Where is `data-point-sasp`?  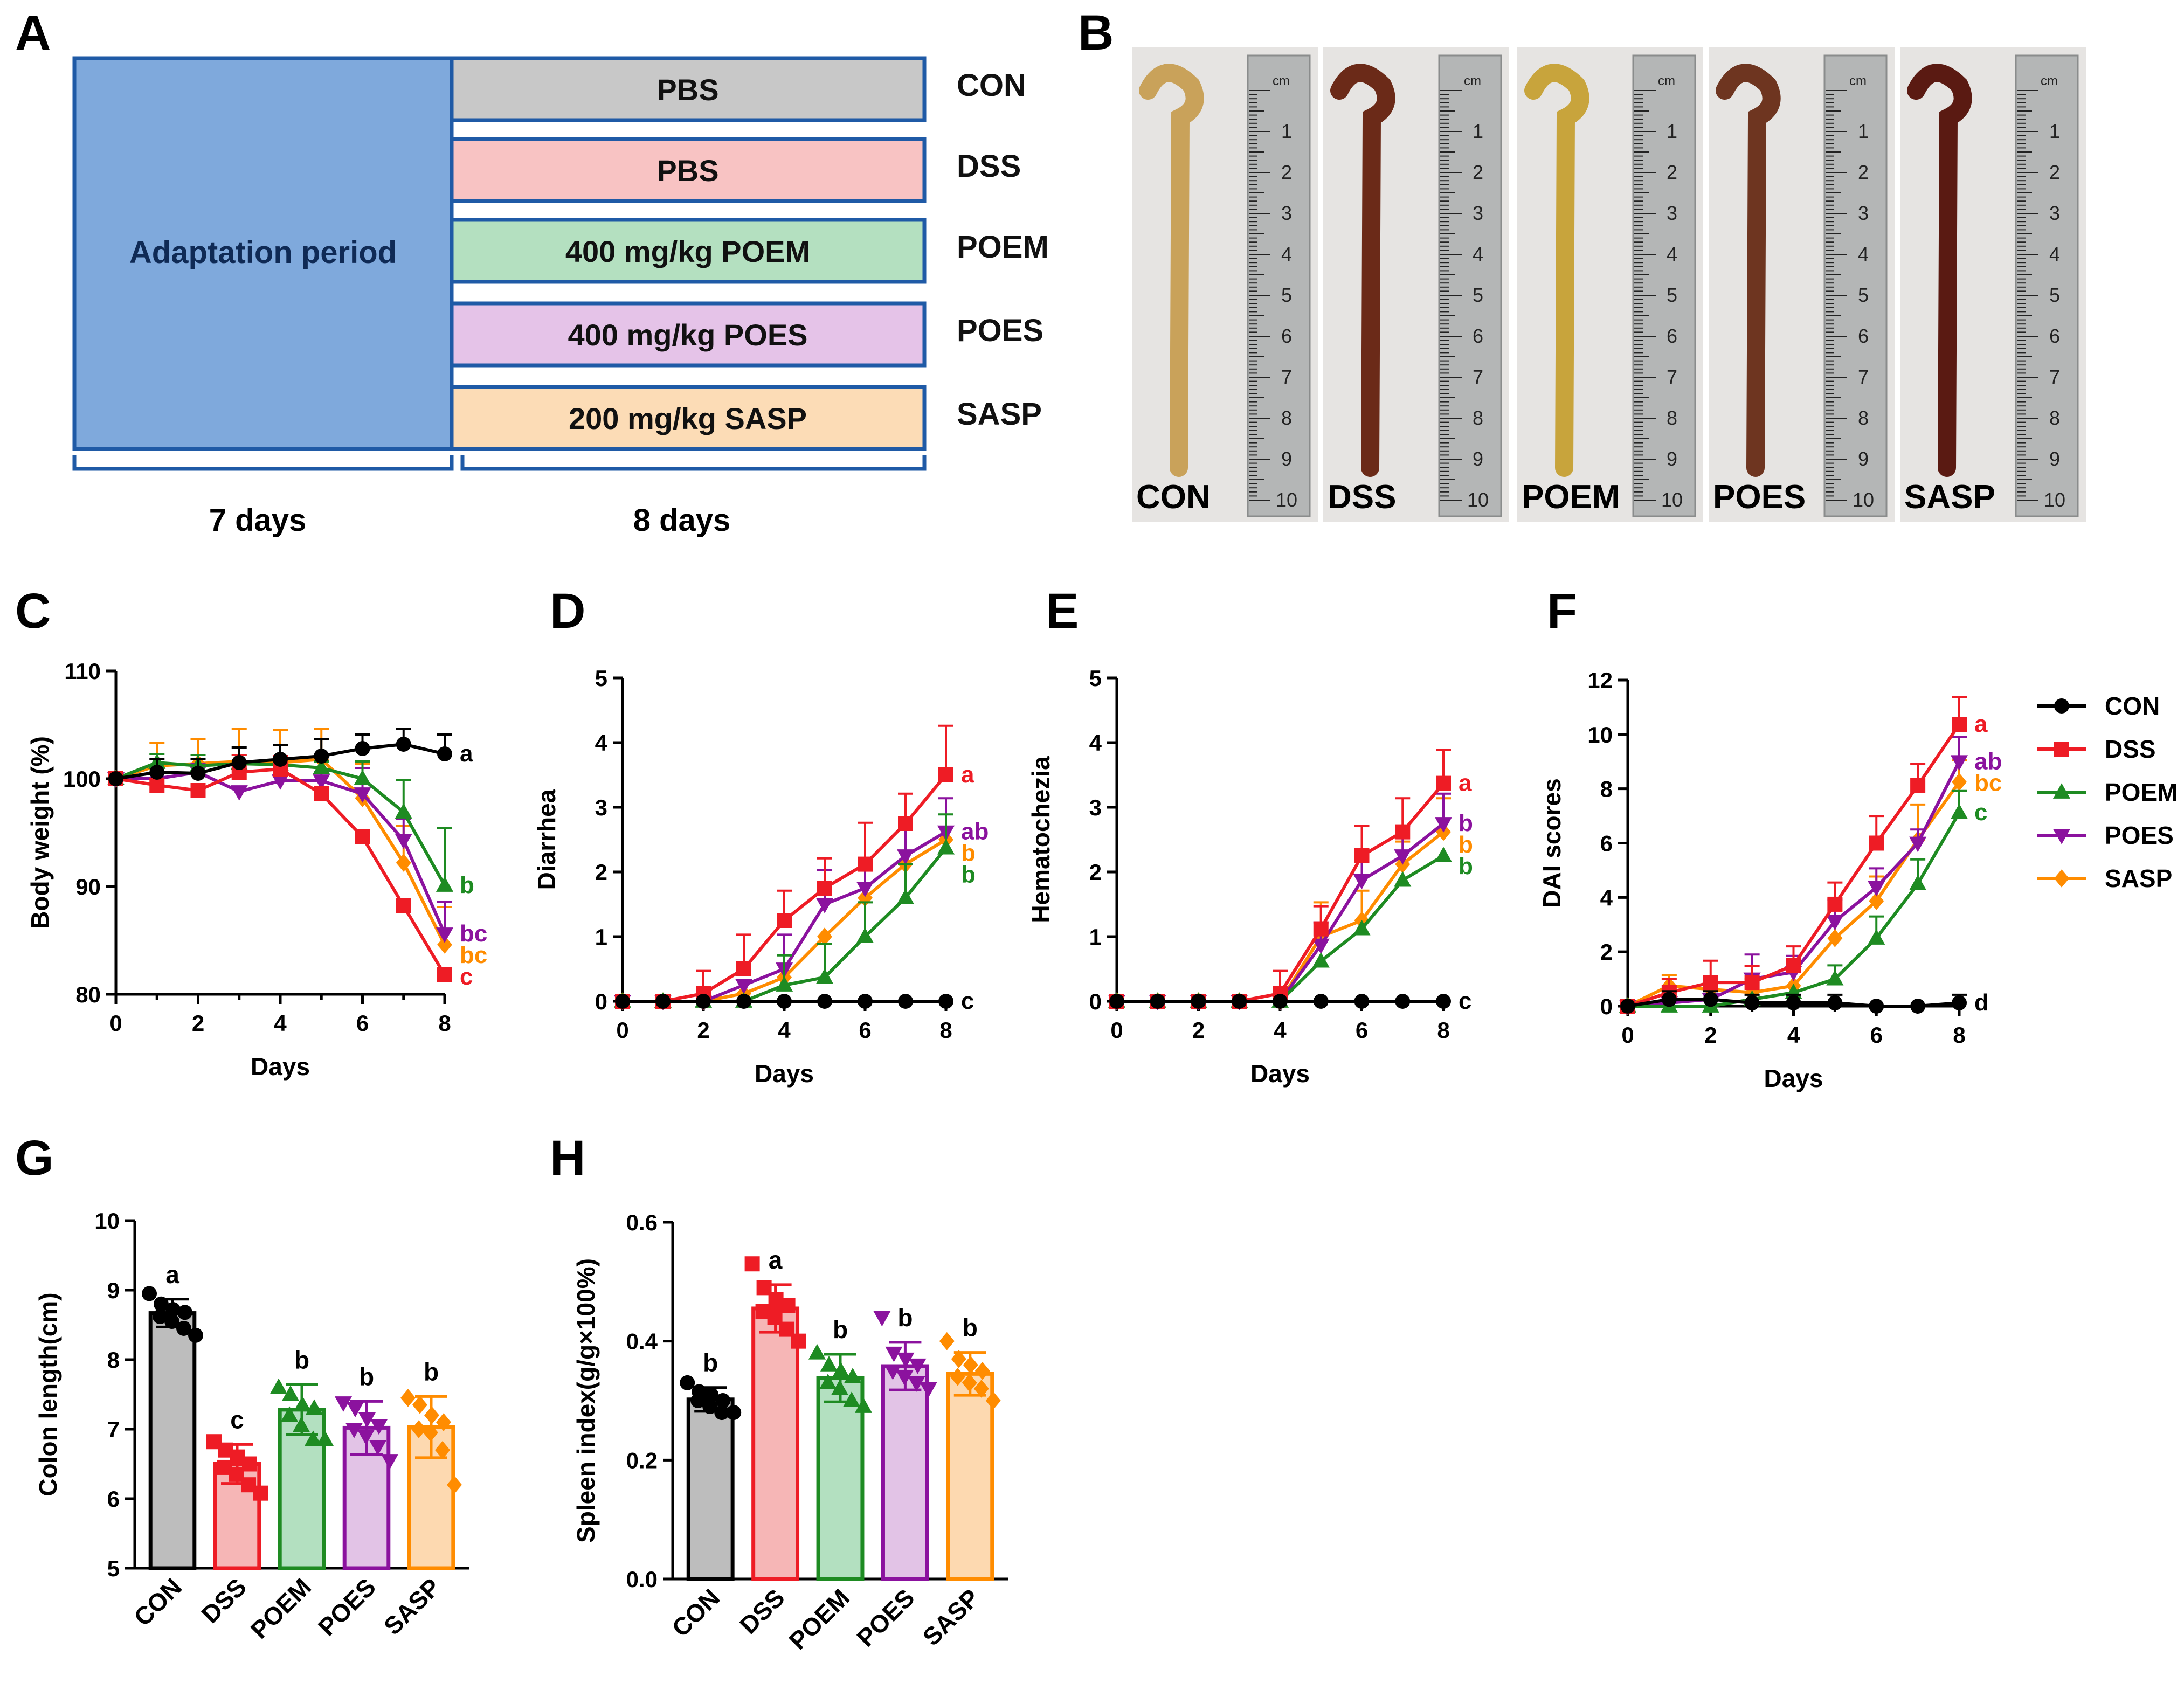 data-point-sasp is located at coordinates (1876, 901).